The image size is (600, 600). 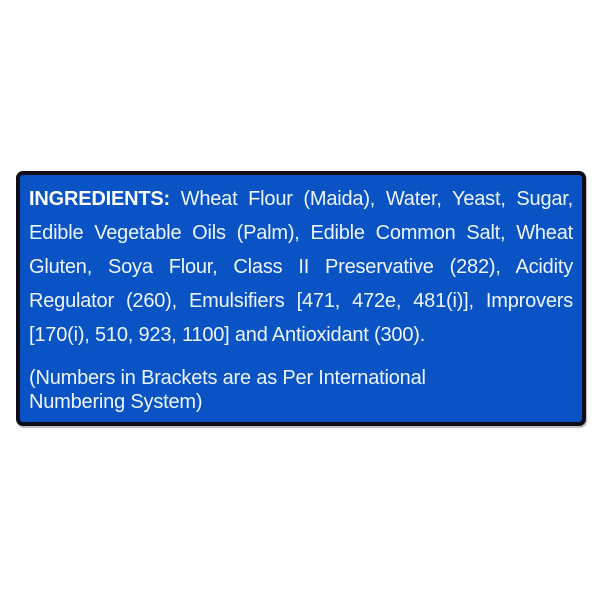 I want to click on note-line-text: Numbering System), so click(x=116, y=402).